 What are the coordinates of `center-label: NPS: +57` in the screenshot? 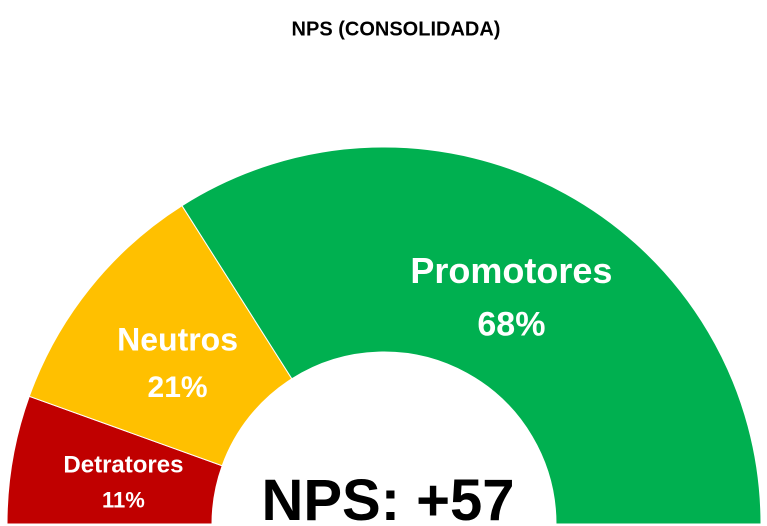 It's located at (387, 497).